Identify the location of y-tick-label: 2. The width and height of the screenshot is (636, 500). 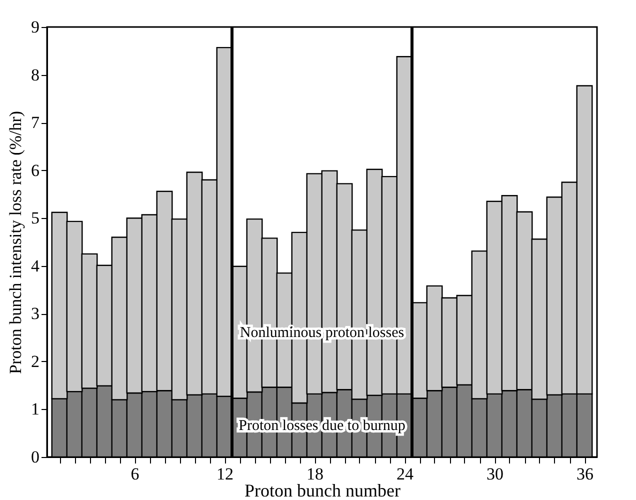
(35, 361).